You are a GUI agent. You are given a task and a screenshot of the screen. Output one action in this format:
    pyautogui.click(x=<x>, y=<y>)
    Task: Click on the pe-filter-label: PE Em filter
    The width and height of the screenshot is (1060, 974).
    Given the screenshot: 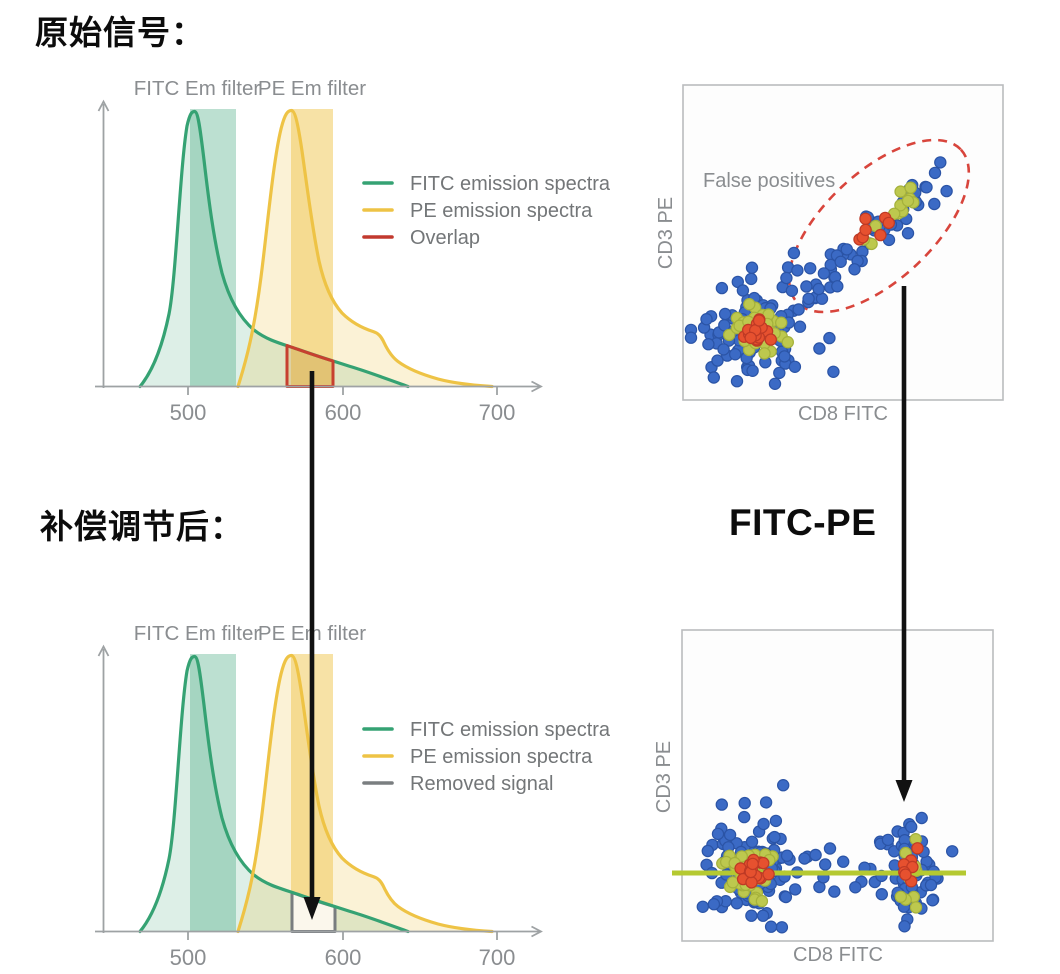 What is the action you would take?
    pyautogui.click(x=312, y=88)
    